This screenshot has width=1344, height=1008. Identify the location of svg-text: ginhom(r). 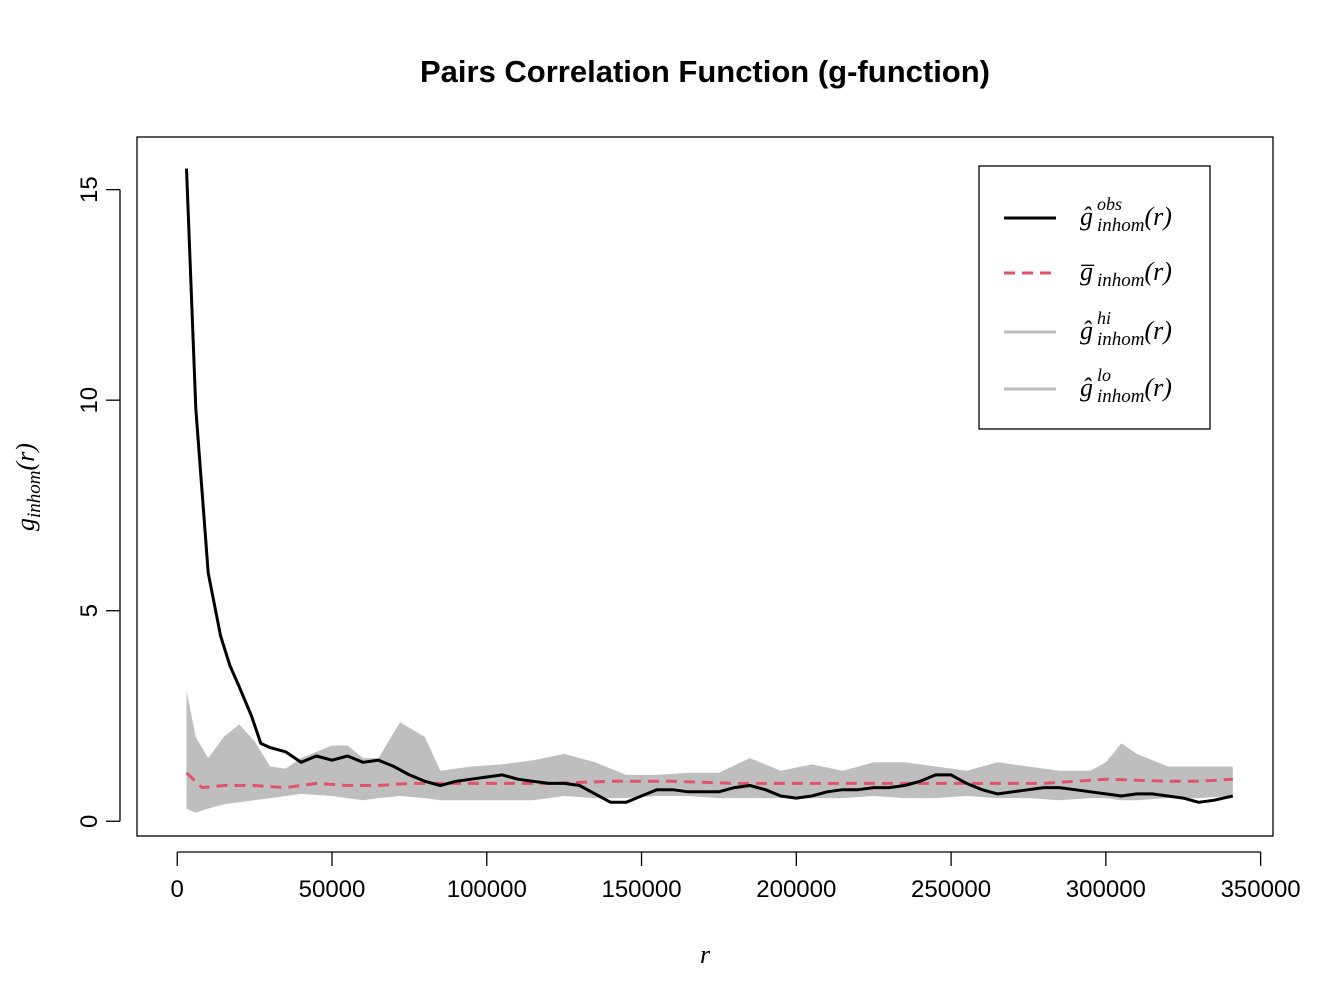
(28, 487).